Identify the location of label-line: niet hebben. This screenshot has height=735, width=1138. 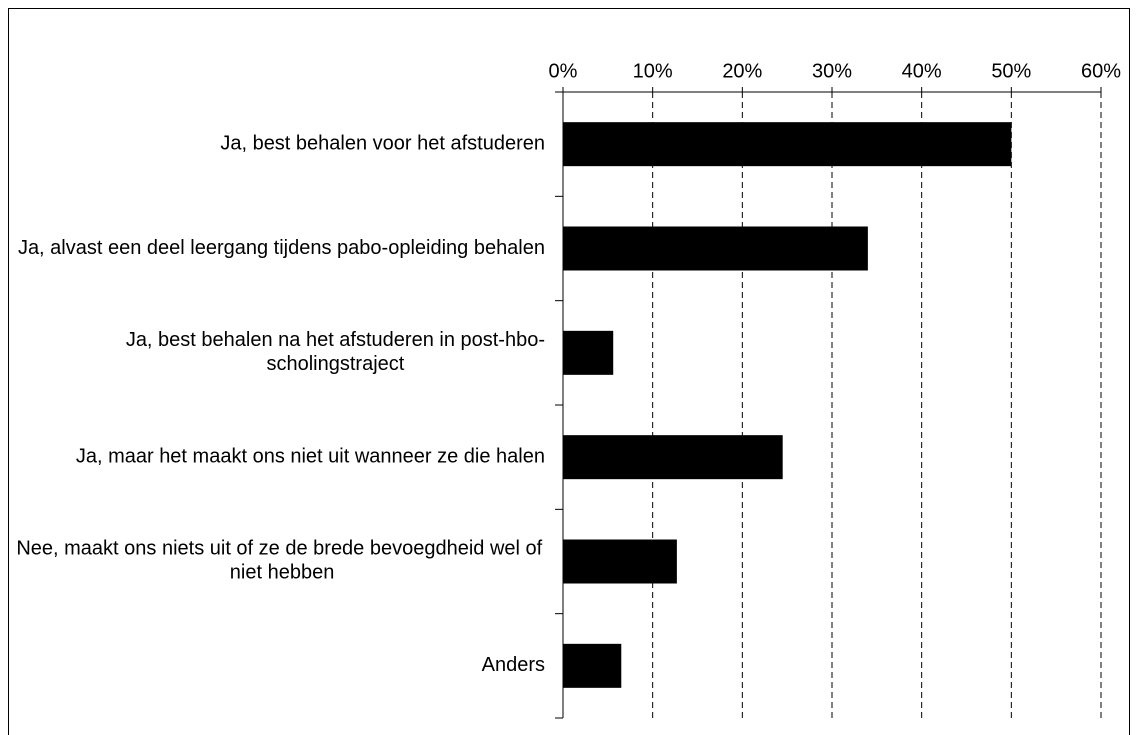
(282, 573).